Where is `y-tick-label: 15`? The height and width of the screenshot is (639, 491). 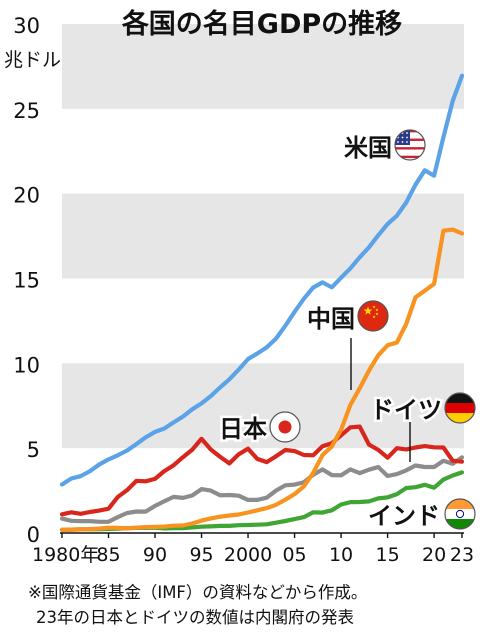
y-tick-label: 15 is located at coordinates (26, 281).